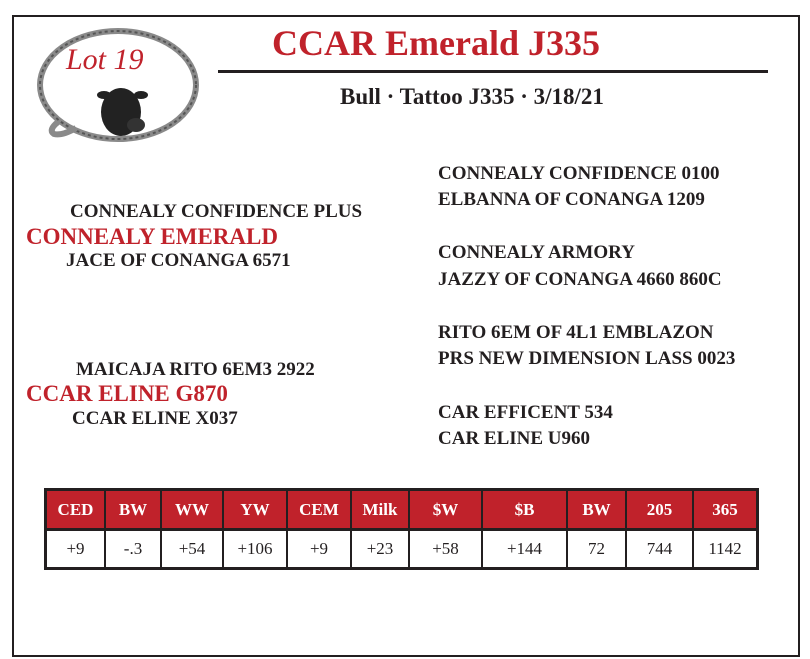 The width and height of the screenshot is (810, 659). What do you see at coordinates (178, 260) in the screenshot?
I see `sire-dam: JACE OF CONANGA 6571` at bounding box center [178, 260].